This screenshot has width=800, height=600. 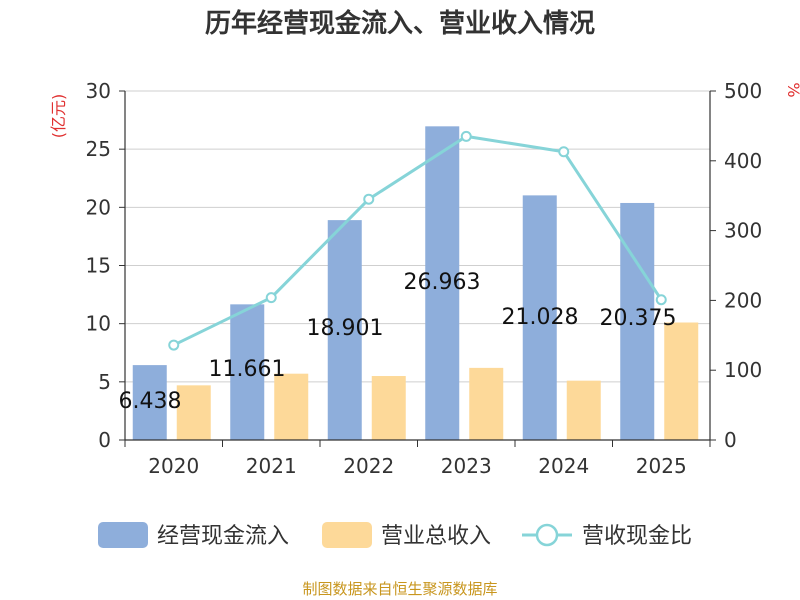 What do you see at coordinates (563, 466) in the screenshot?
I see `x-tick-label: 2024` at bounding box center [563, 466].